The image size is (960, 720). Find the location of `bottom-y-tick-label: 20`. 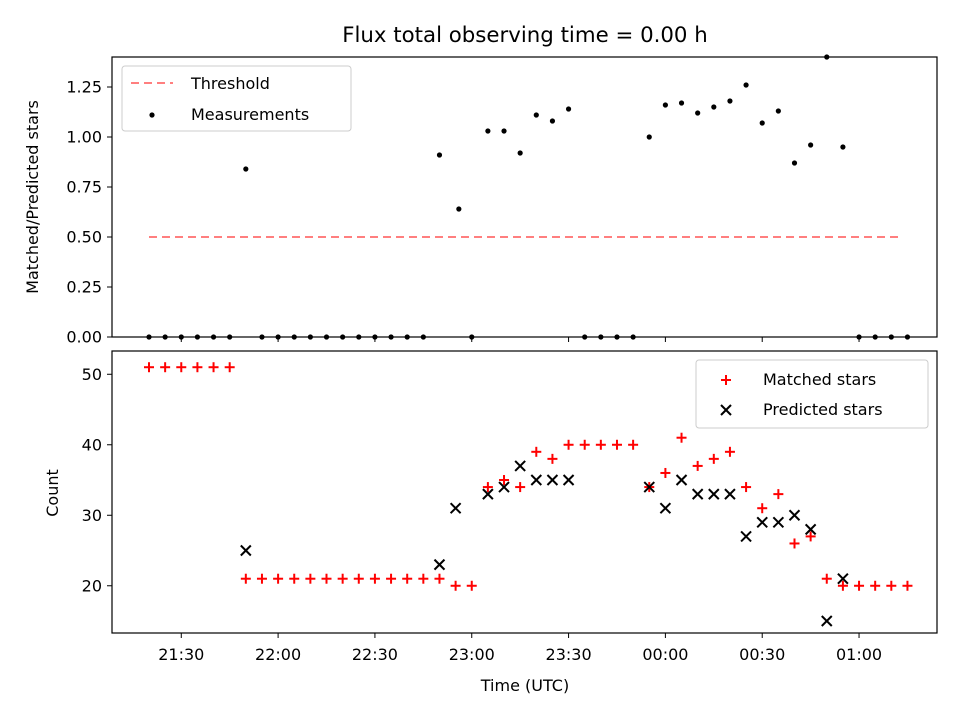

bottom-y-tick-label: 20 is located at coordinates (92, 585).